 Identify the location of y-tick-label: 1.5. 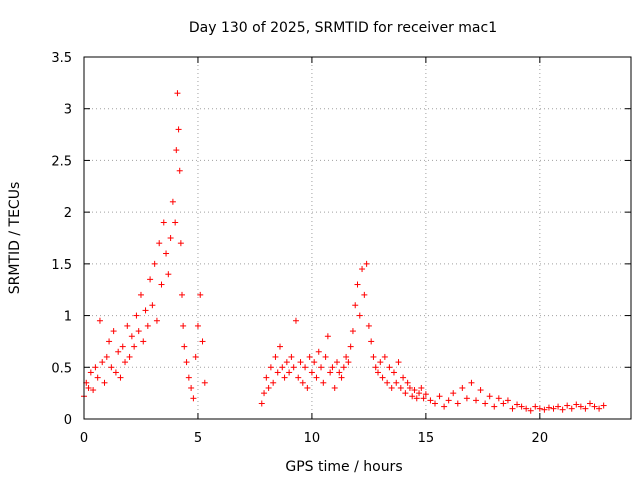
(61, 265).